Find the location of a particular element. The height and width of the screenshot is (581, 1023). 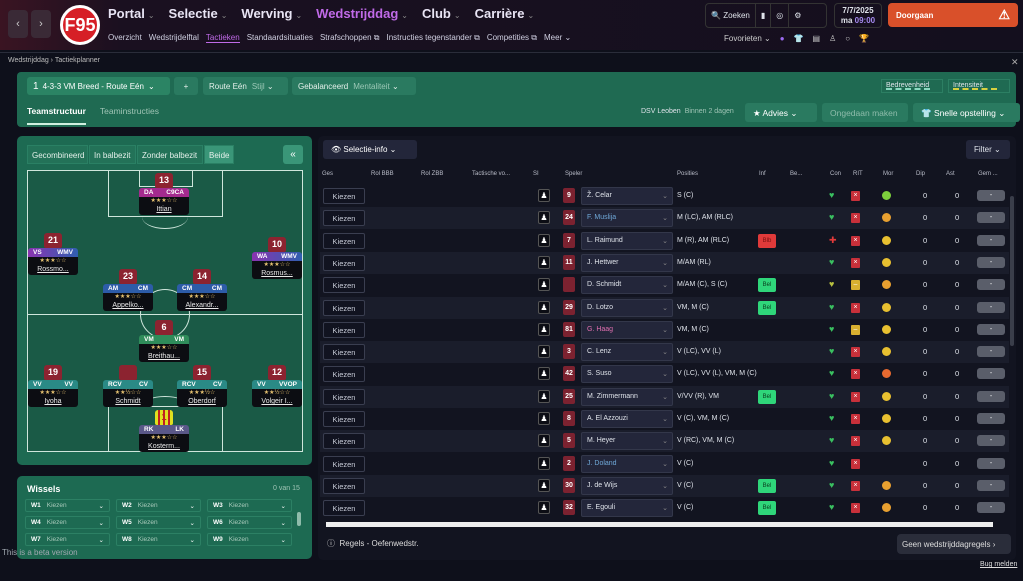

table-row: Kiezen ♟ 81 G. Haag ⌄ VM, M (C) ♥ – 0 0 - is located at coordinates (664, 330).